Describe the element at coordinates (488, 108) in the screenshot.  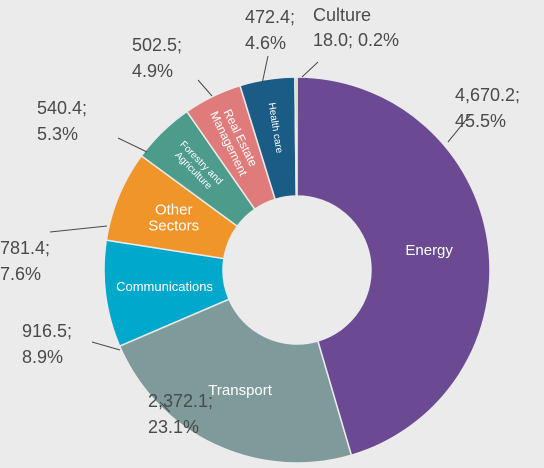
I see `value-label: 4,670.2; 45.5%` at that location.